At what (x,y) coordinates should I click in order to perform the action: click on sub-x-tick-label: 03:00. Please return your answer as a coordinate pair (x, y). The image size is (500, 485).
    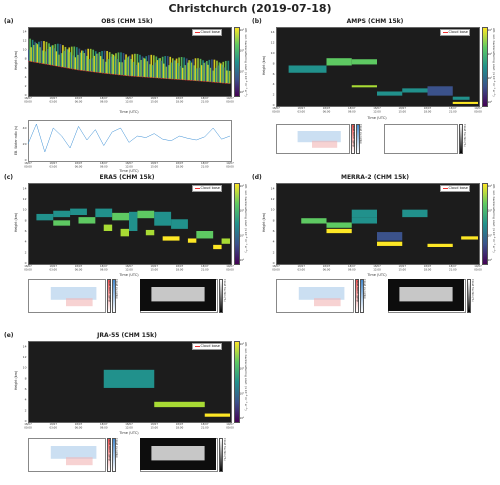
    Looking at the image, I should click on (54, 166).